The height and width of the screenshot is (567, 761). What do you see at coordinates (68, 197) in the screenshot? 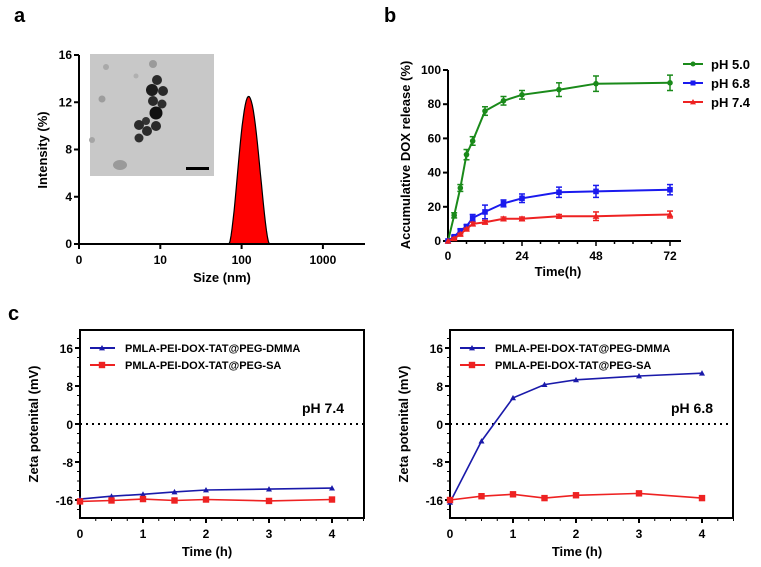
I see `y-tick-label: 4` at bounding box center [68, 197].